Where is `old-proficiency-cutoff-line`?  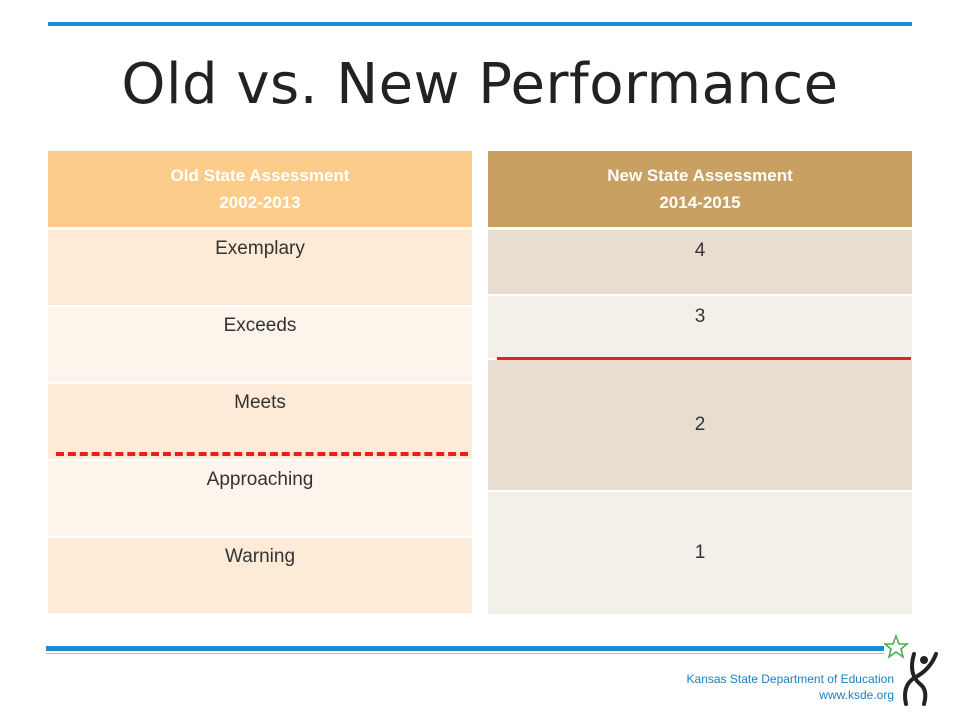 old-proficiency-cutoff-line is located at coordinates (262, 454).